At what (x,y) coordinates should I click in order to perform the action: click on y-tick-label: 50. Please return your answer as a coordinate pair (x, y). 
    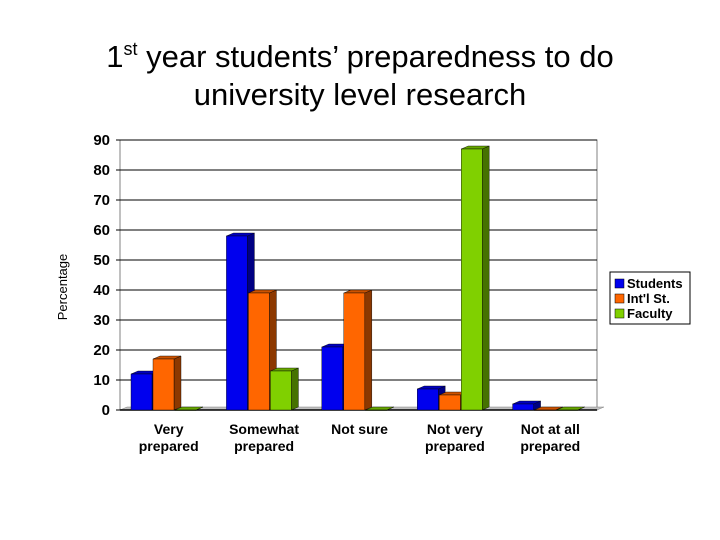
    Looking at the image, I should click on (101, 260).